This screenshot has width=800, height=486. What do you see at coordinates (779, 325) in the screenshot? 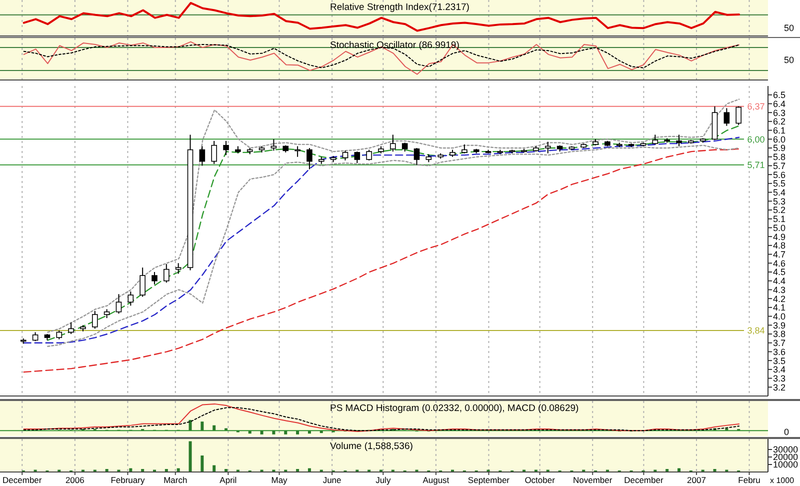
I see `y-tick-label: 3.9` at bounding box center [779, 325].